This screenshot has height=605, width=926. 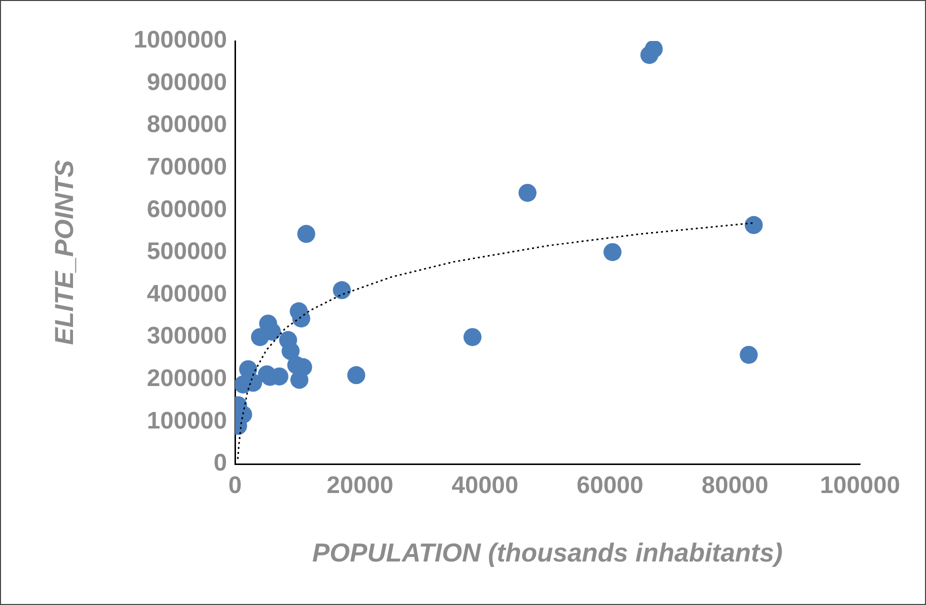 What do you see at coordinates (186, 336) in the screenshot?
I see `y-tick-label: 300000` at bounding box center [186, 336].